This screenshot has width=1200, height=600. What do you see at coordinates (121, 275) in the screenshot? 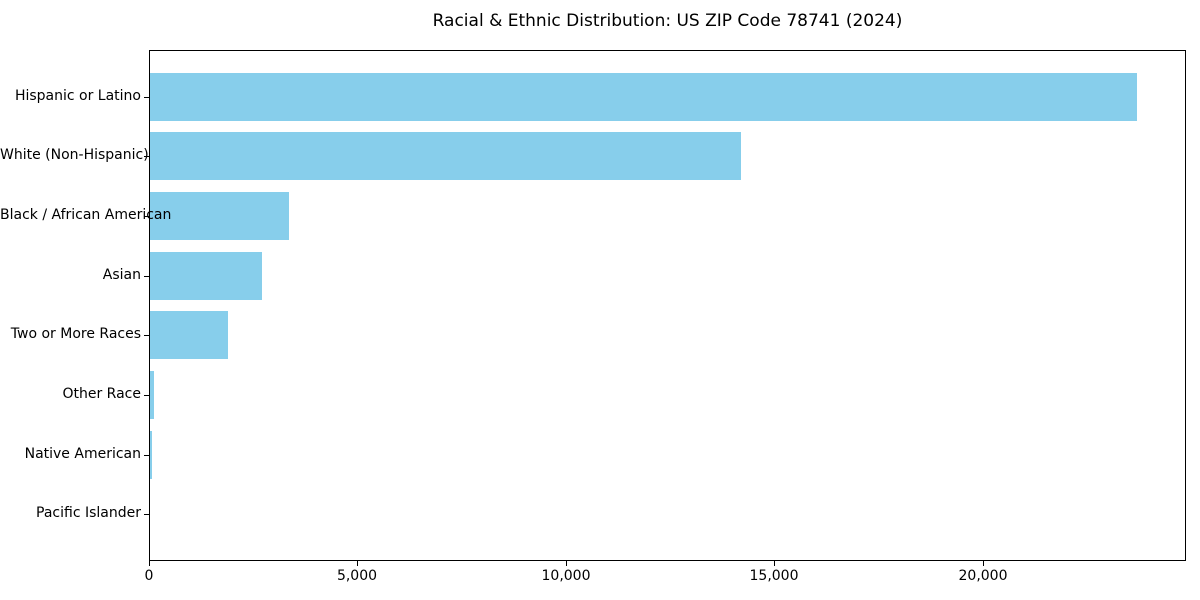
I see `y-tick-label-asian: Asian` at bounding box center [121, 275].